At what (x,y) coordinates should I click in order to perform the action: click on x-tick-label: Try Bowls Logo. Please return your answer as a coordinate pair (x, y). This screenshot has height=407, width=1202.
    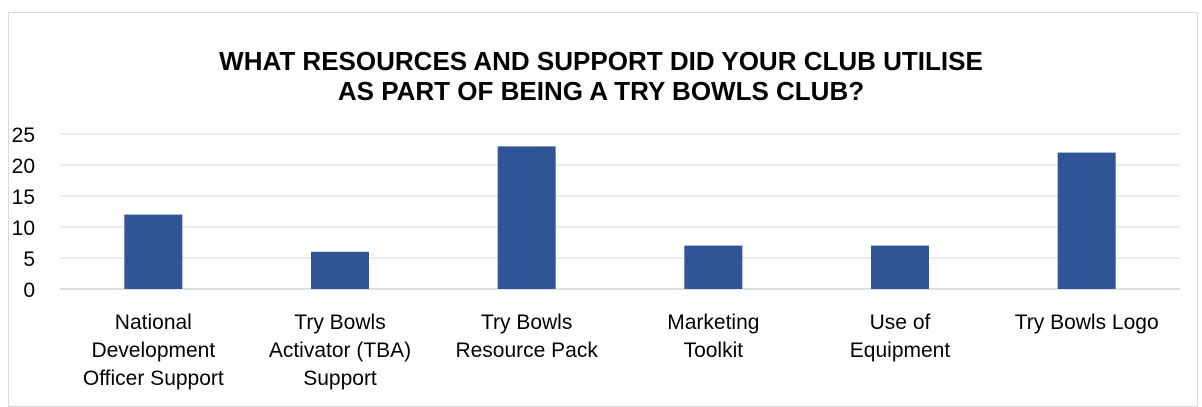
    Looking at the image, I should click on (1087, 322).